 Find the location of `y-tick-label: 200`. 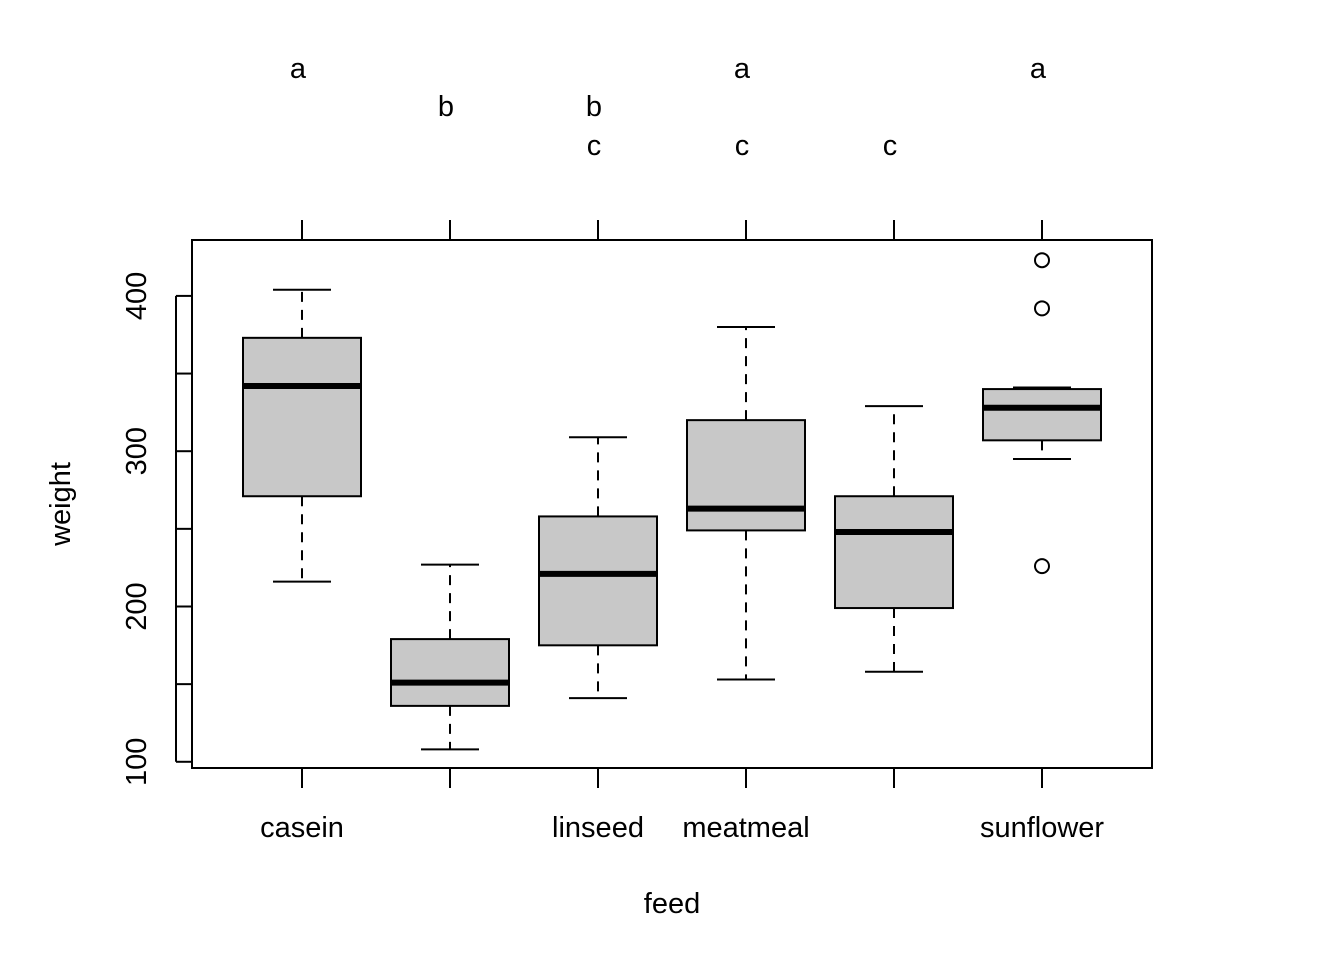

y-tick-label: 200 is located at coordinates (137, 606).